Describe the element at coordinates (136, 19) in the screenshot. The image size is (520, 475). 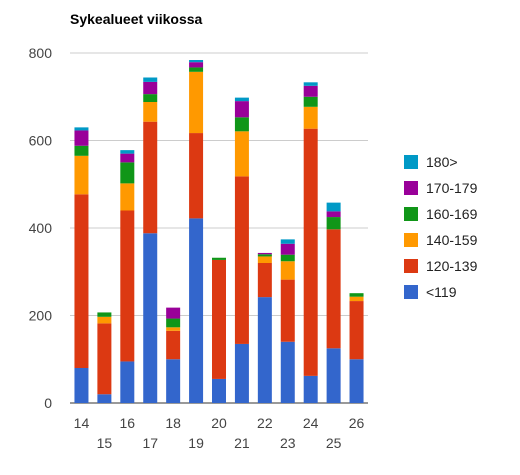
I see `chart-title: Sykealueet viikossa` at that location.